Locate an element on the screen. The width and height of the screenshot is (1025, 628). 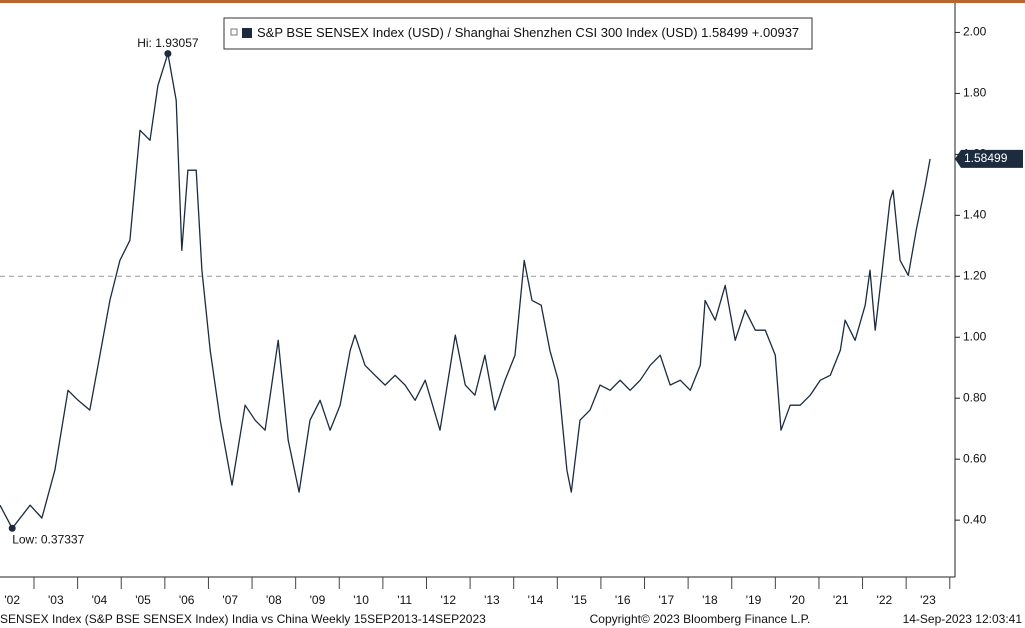
last-value-label: 1.58499 is located at coordinates (986, 158).